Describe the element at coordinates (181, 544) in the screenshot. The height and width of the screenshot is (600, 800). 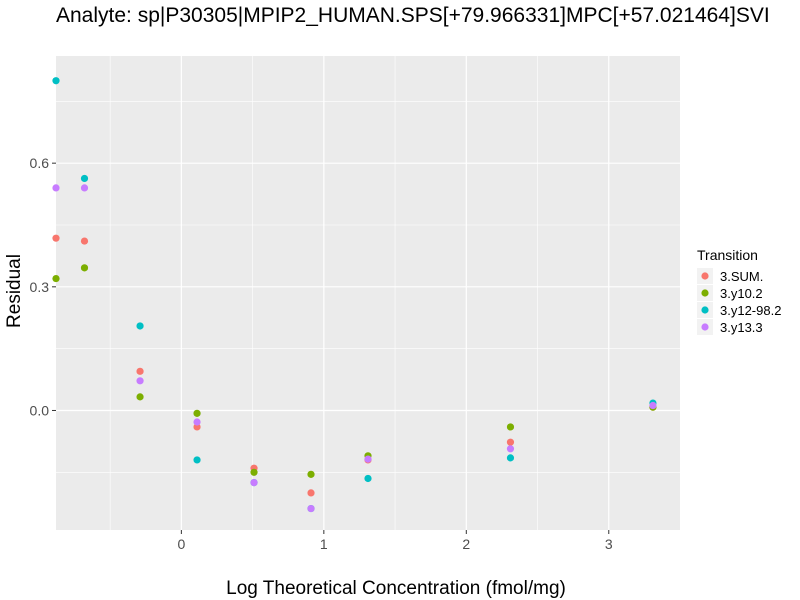
I see `x-tick-label: 0` at that location.